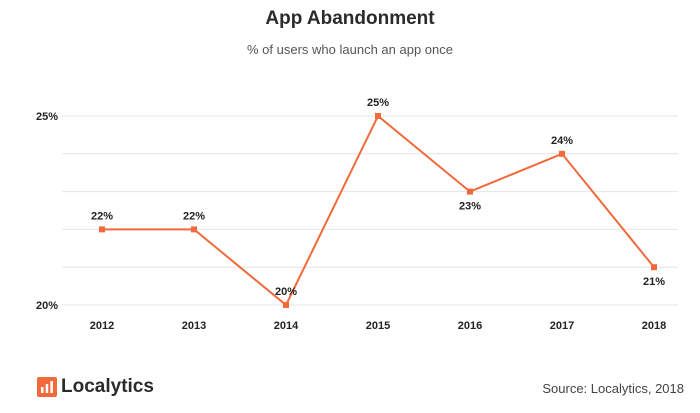 The image size is (700, 413). I want to click on x-tick-label: 2016, so click(470, 326).